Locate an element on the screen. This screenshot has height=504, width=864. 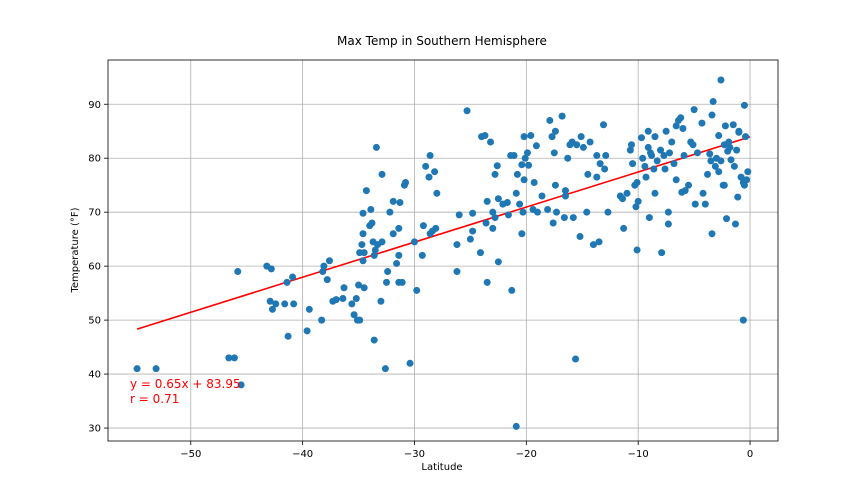
correlation-label: r = 0.71 is located at coordinates (154, 399).